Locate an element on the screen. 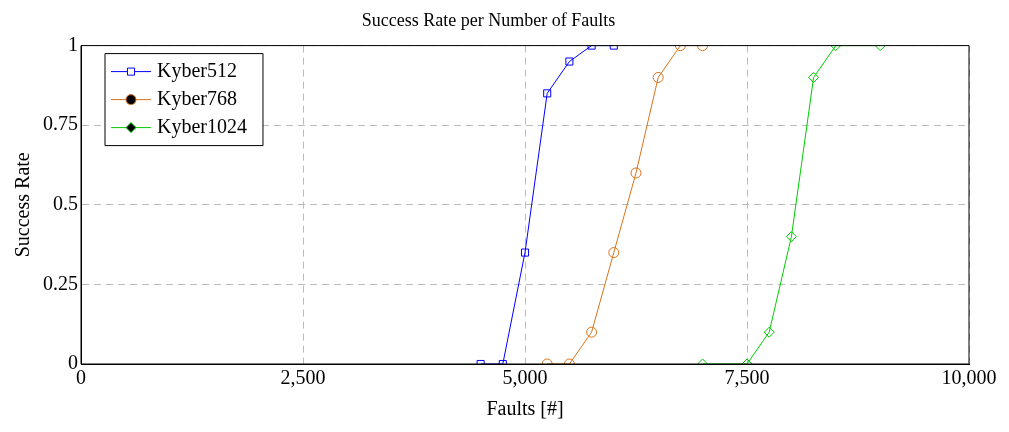  y-axis-title: Success Rate is located at coordinates (22, 205).